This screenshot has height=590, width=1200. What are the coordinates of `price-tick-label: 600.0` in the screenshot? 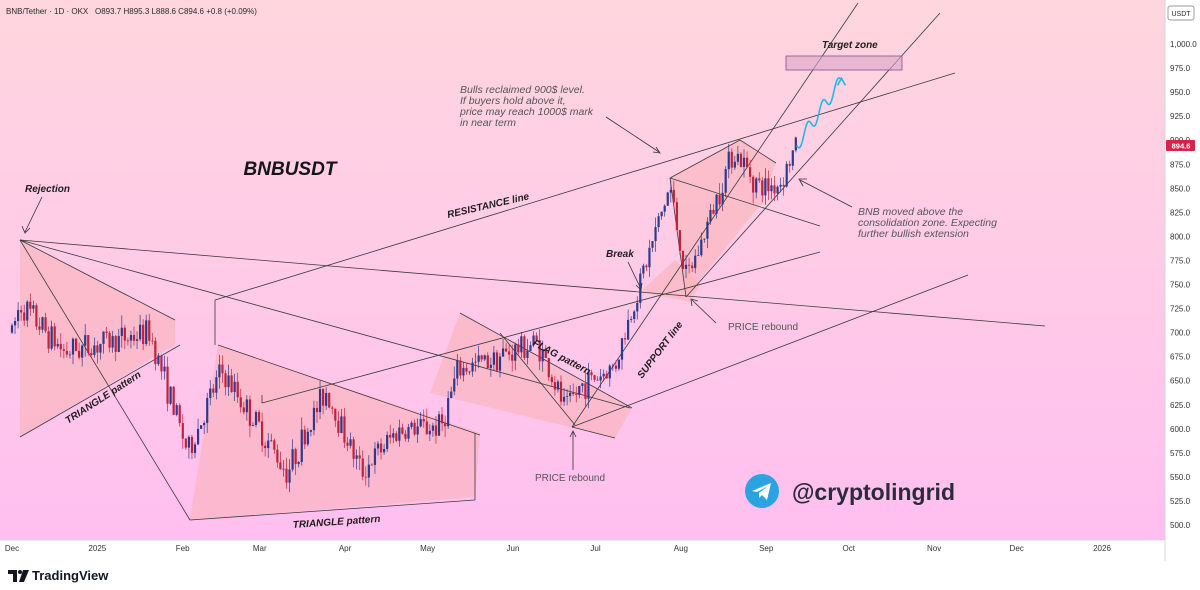 It's located at (1180, 429).